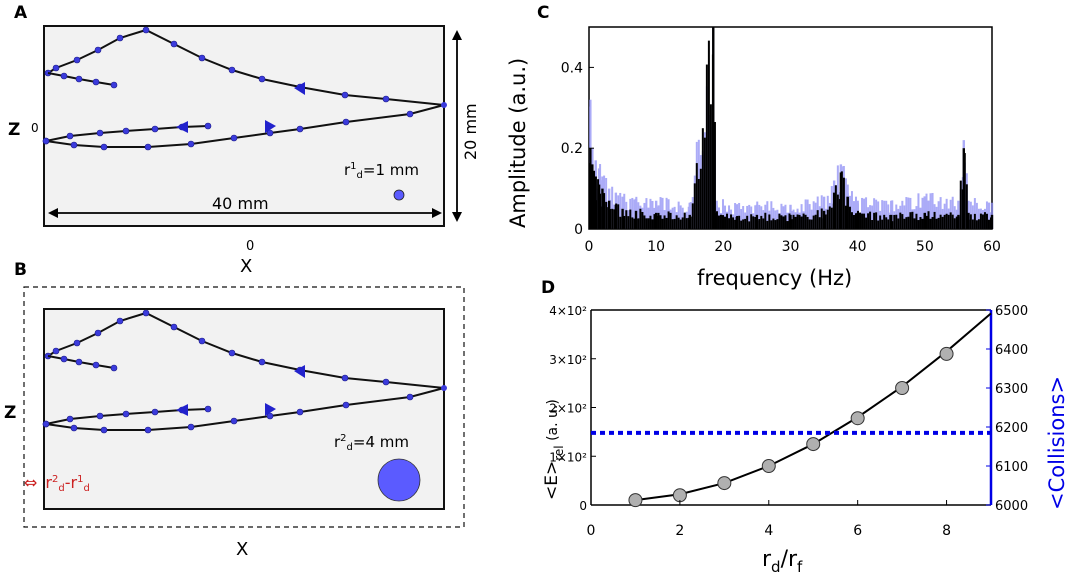 This screenshot has width=1072, height=577. Describe the element at coordinates (992, 247) in the screenshot. I see `spectrum-x-tick-label: 60` at that location.